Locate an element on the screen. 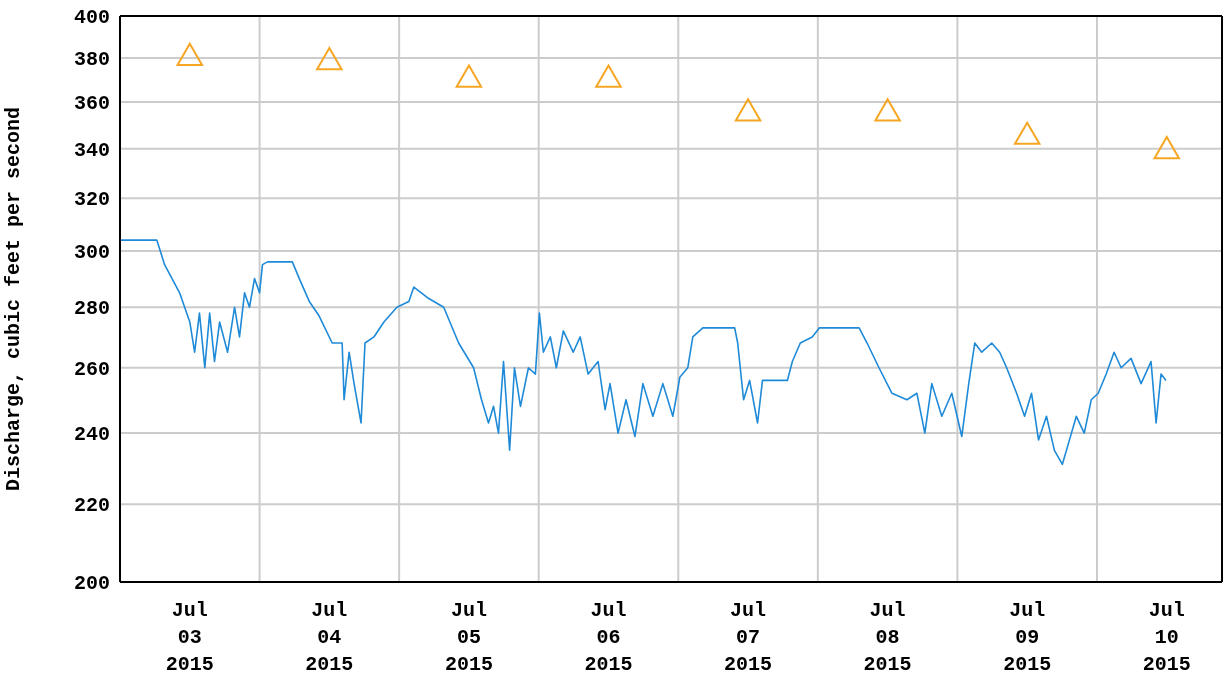 The image size is (1226, 686). y-tick-label: 220 is located at coordinates (91, 506).